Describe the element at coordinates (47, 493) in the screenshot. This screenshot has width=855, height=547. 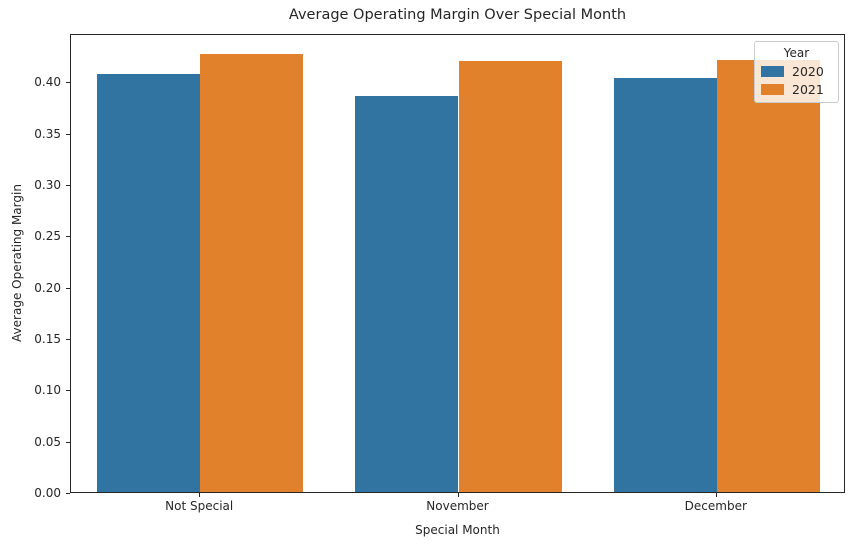
I see `y-tick-label: 0.00` at that location.